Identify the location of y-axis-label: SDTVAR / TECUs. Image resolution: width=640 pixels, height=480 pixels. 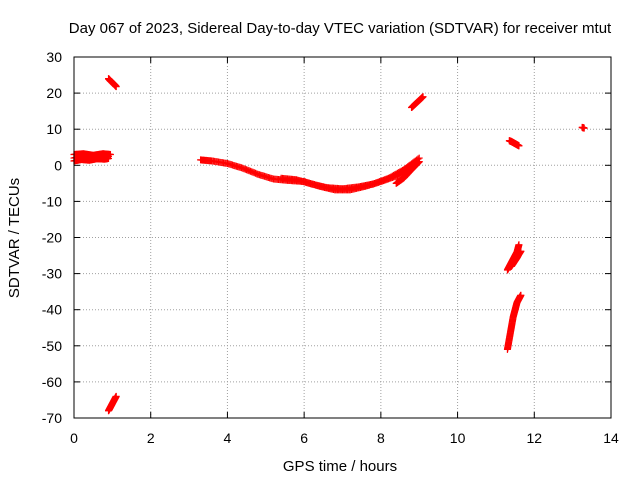
(14, 238).